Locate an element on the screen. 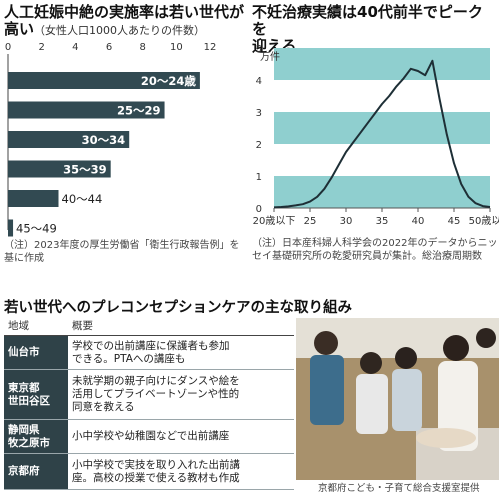  bar-category-label: 40～44 is located at coordinates (82, 199).